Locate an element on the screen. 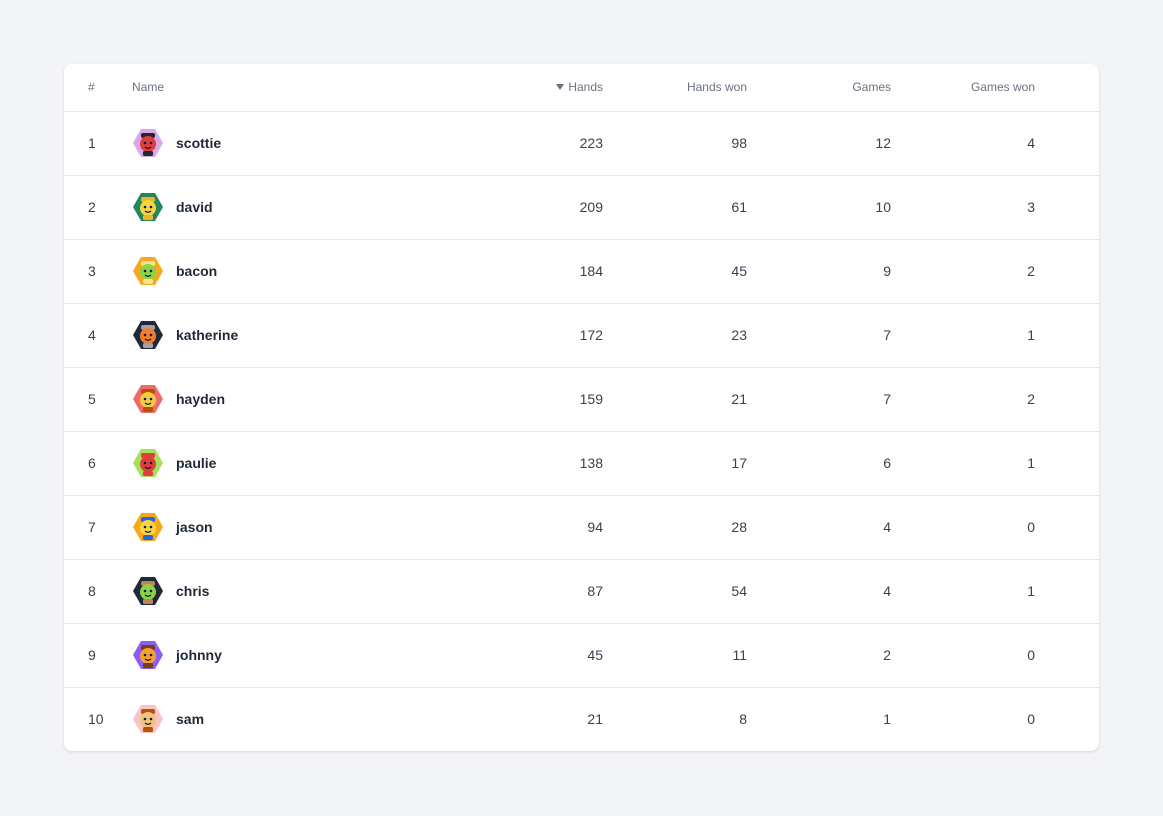  table-row: 9 johnny 45 11 2 0 is located at coordinates (581, 654).